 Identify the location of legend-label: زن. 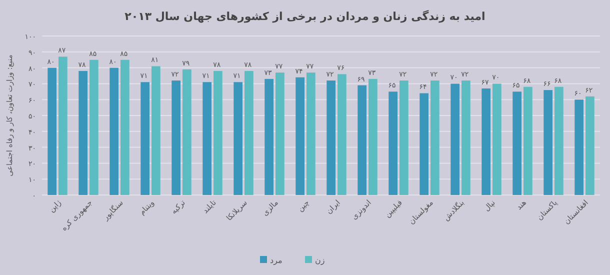
(320, 260).